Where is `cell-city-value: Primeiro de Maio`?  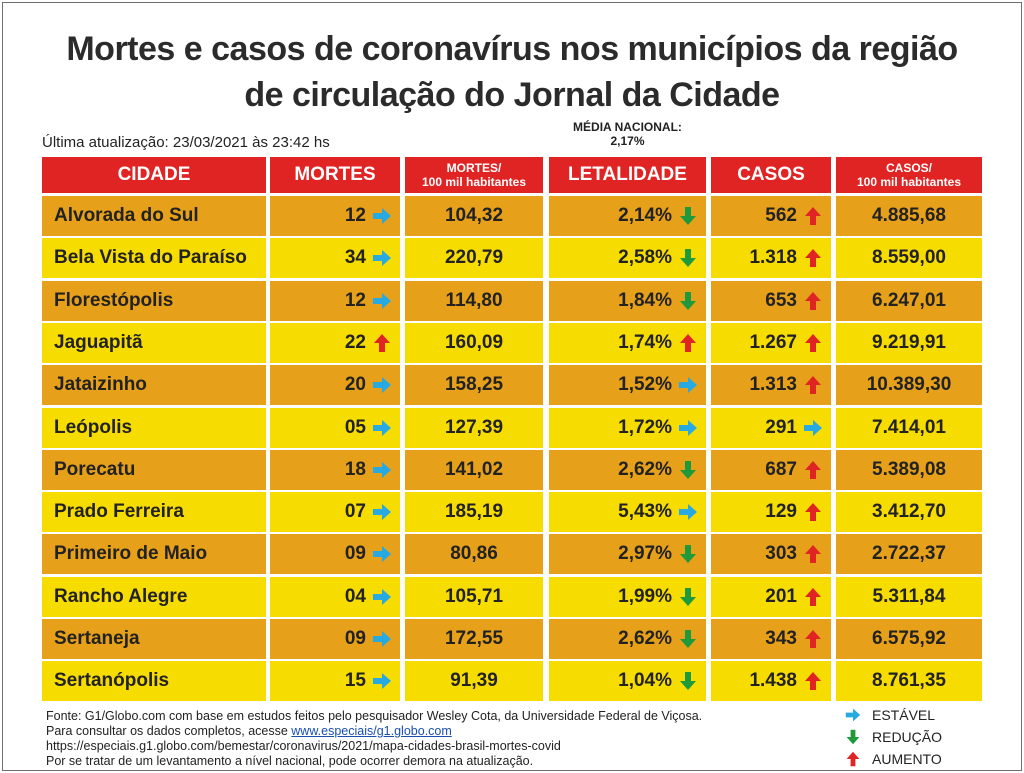 cell-city-value: Primeiro de Maio is located at coordinates (131, 554).